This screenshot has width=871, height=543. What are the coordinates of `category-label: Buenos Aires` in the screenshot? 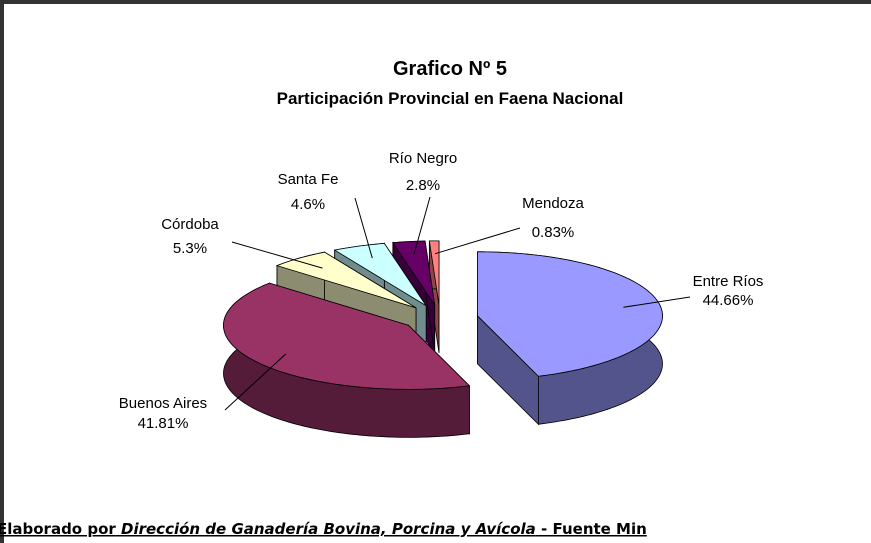 It's located at (163, 403).